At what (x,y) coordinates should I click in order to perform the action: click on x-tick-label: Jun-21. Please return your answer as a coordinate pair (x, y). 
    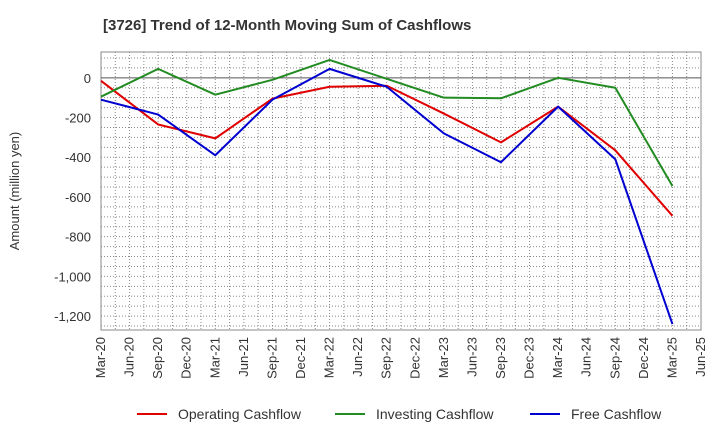
    Looking at the image, I should click on (243, 357).